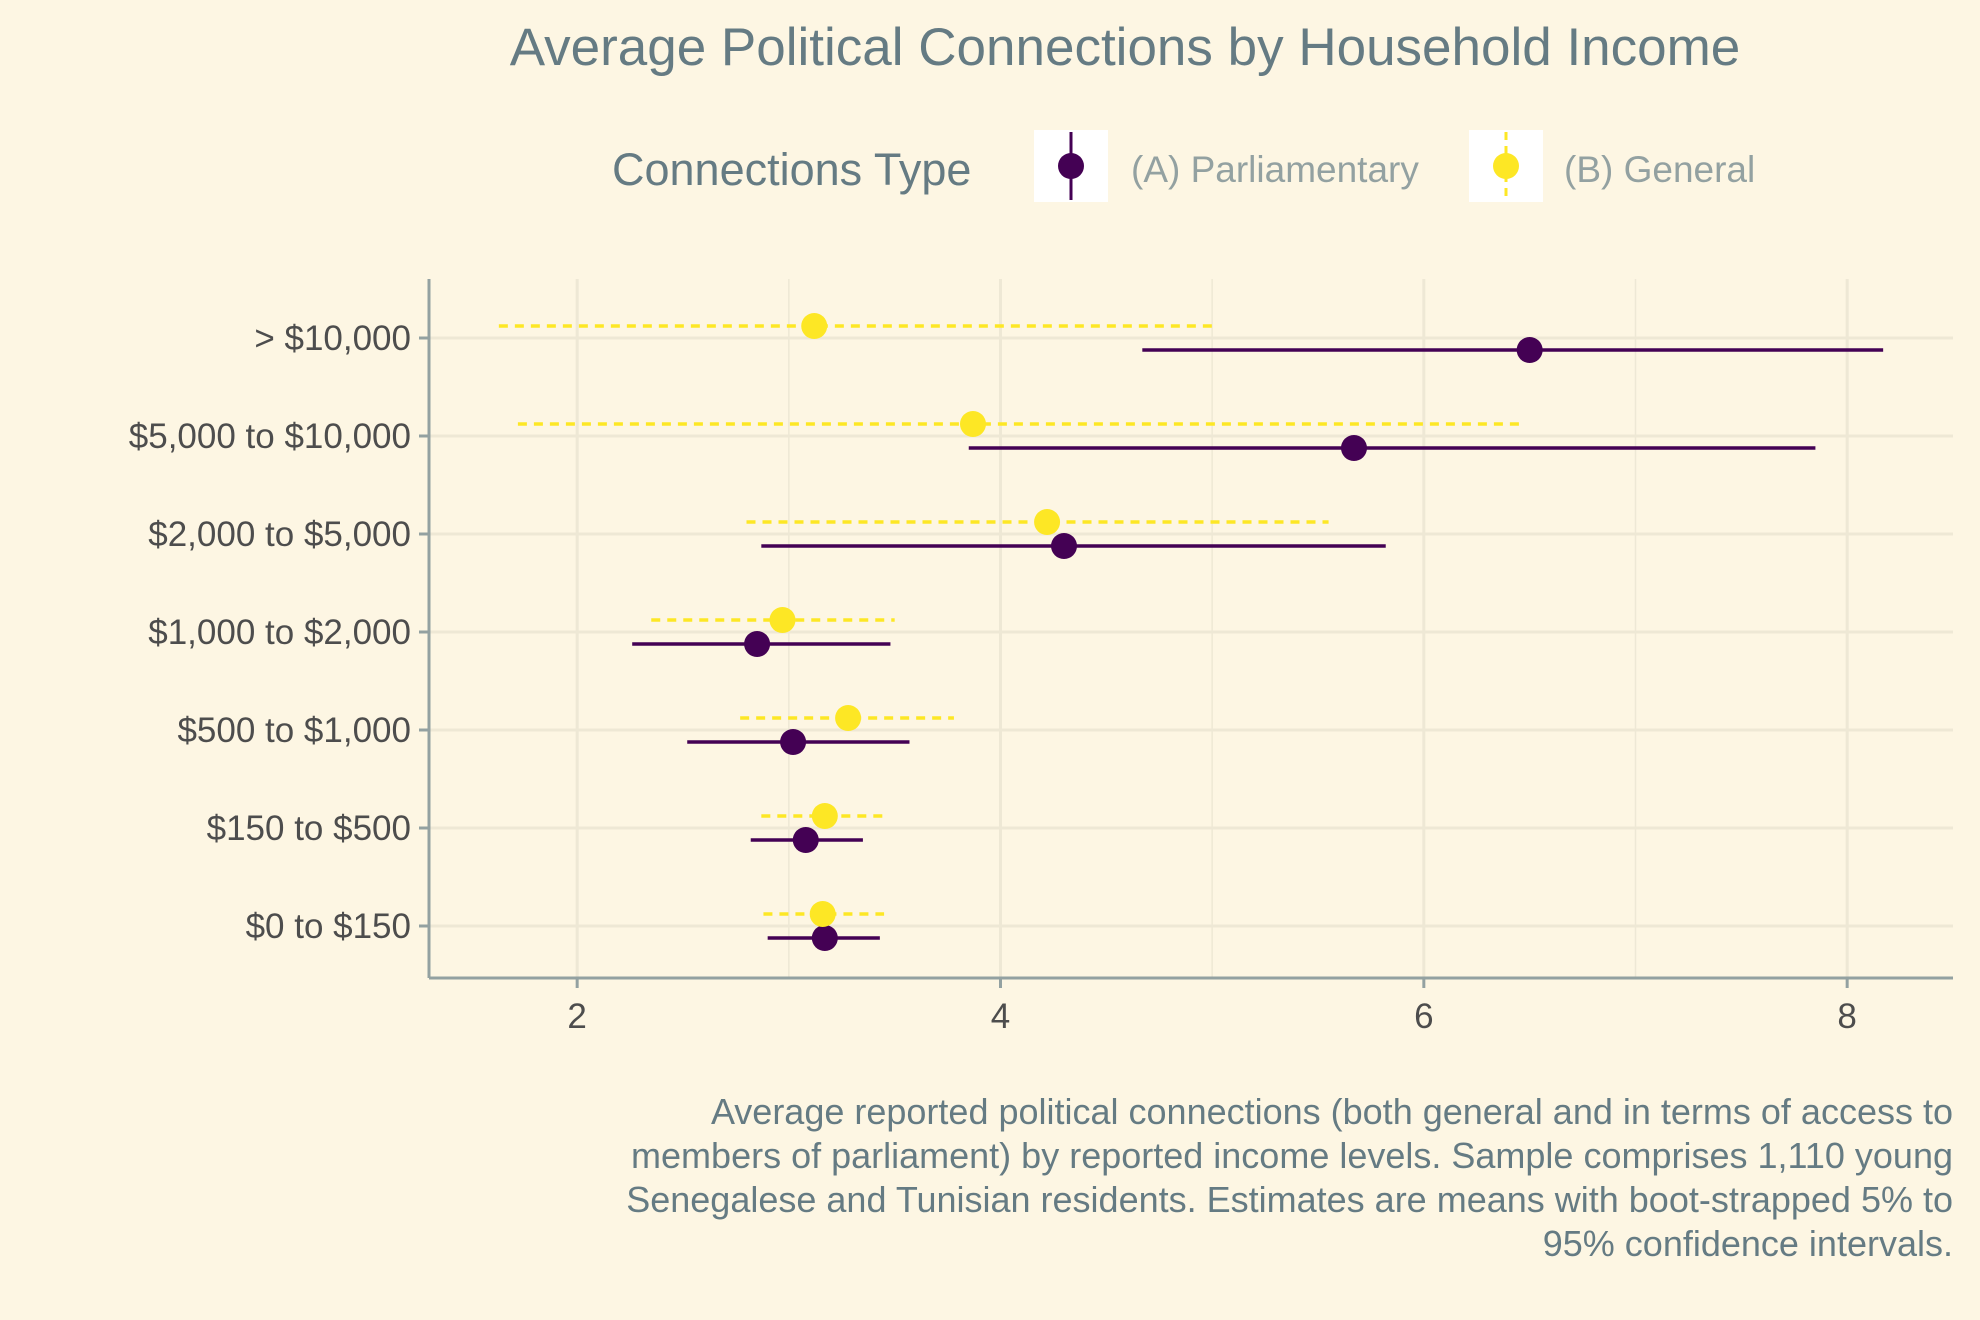 This screenshot has width=1980, height=1320. I want to click on y-tick-label: > $10,000, so click(332, 338).